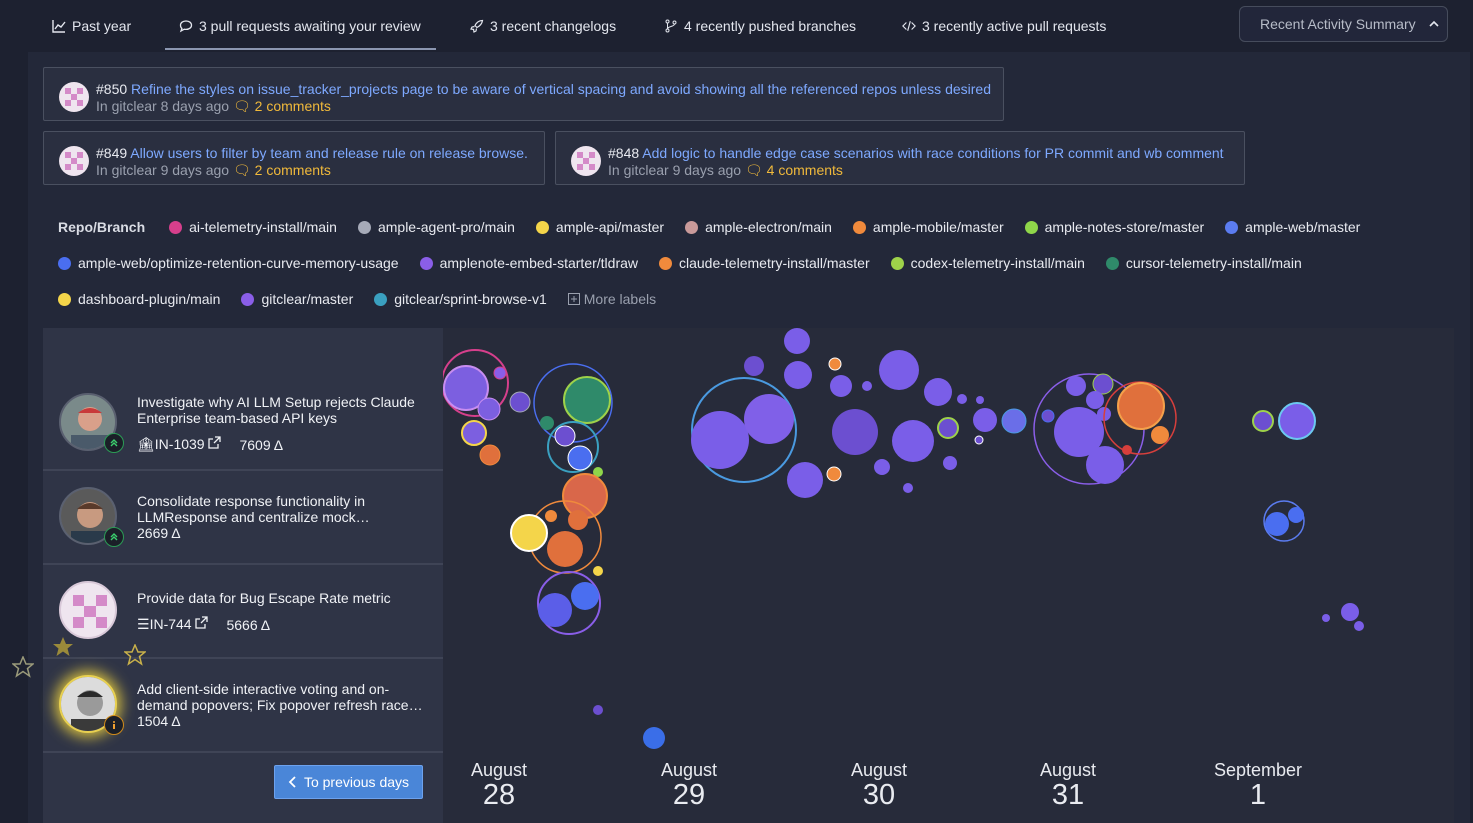 Image resolution: width=1473 pixels, height=823 pixels. I want to click on tab-past-year: Past year, so click(91, 26).